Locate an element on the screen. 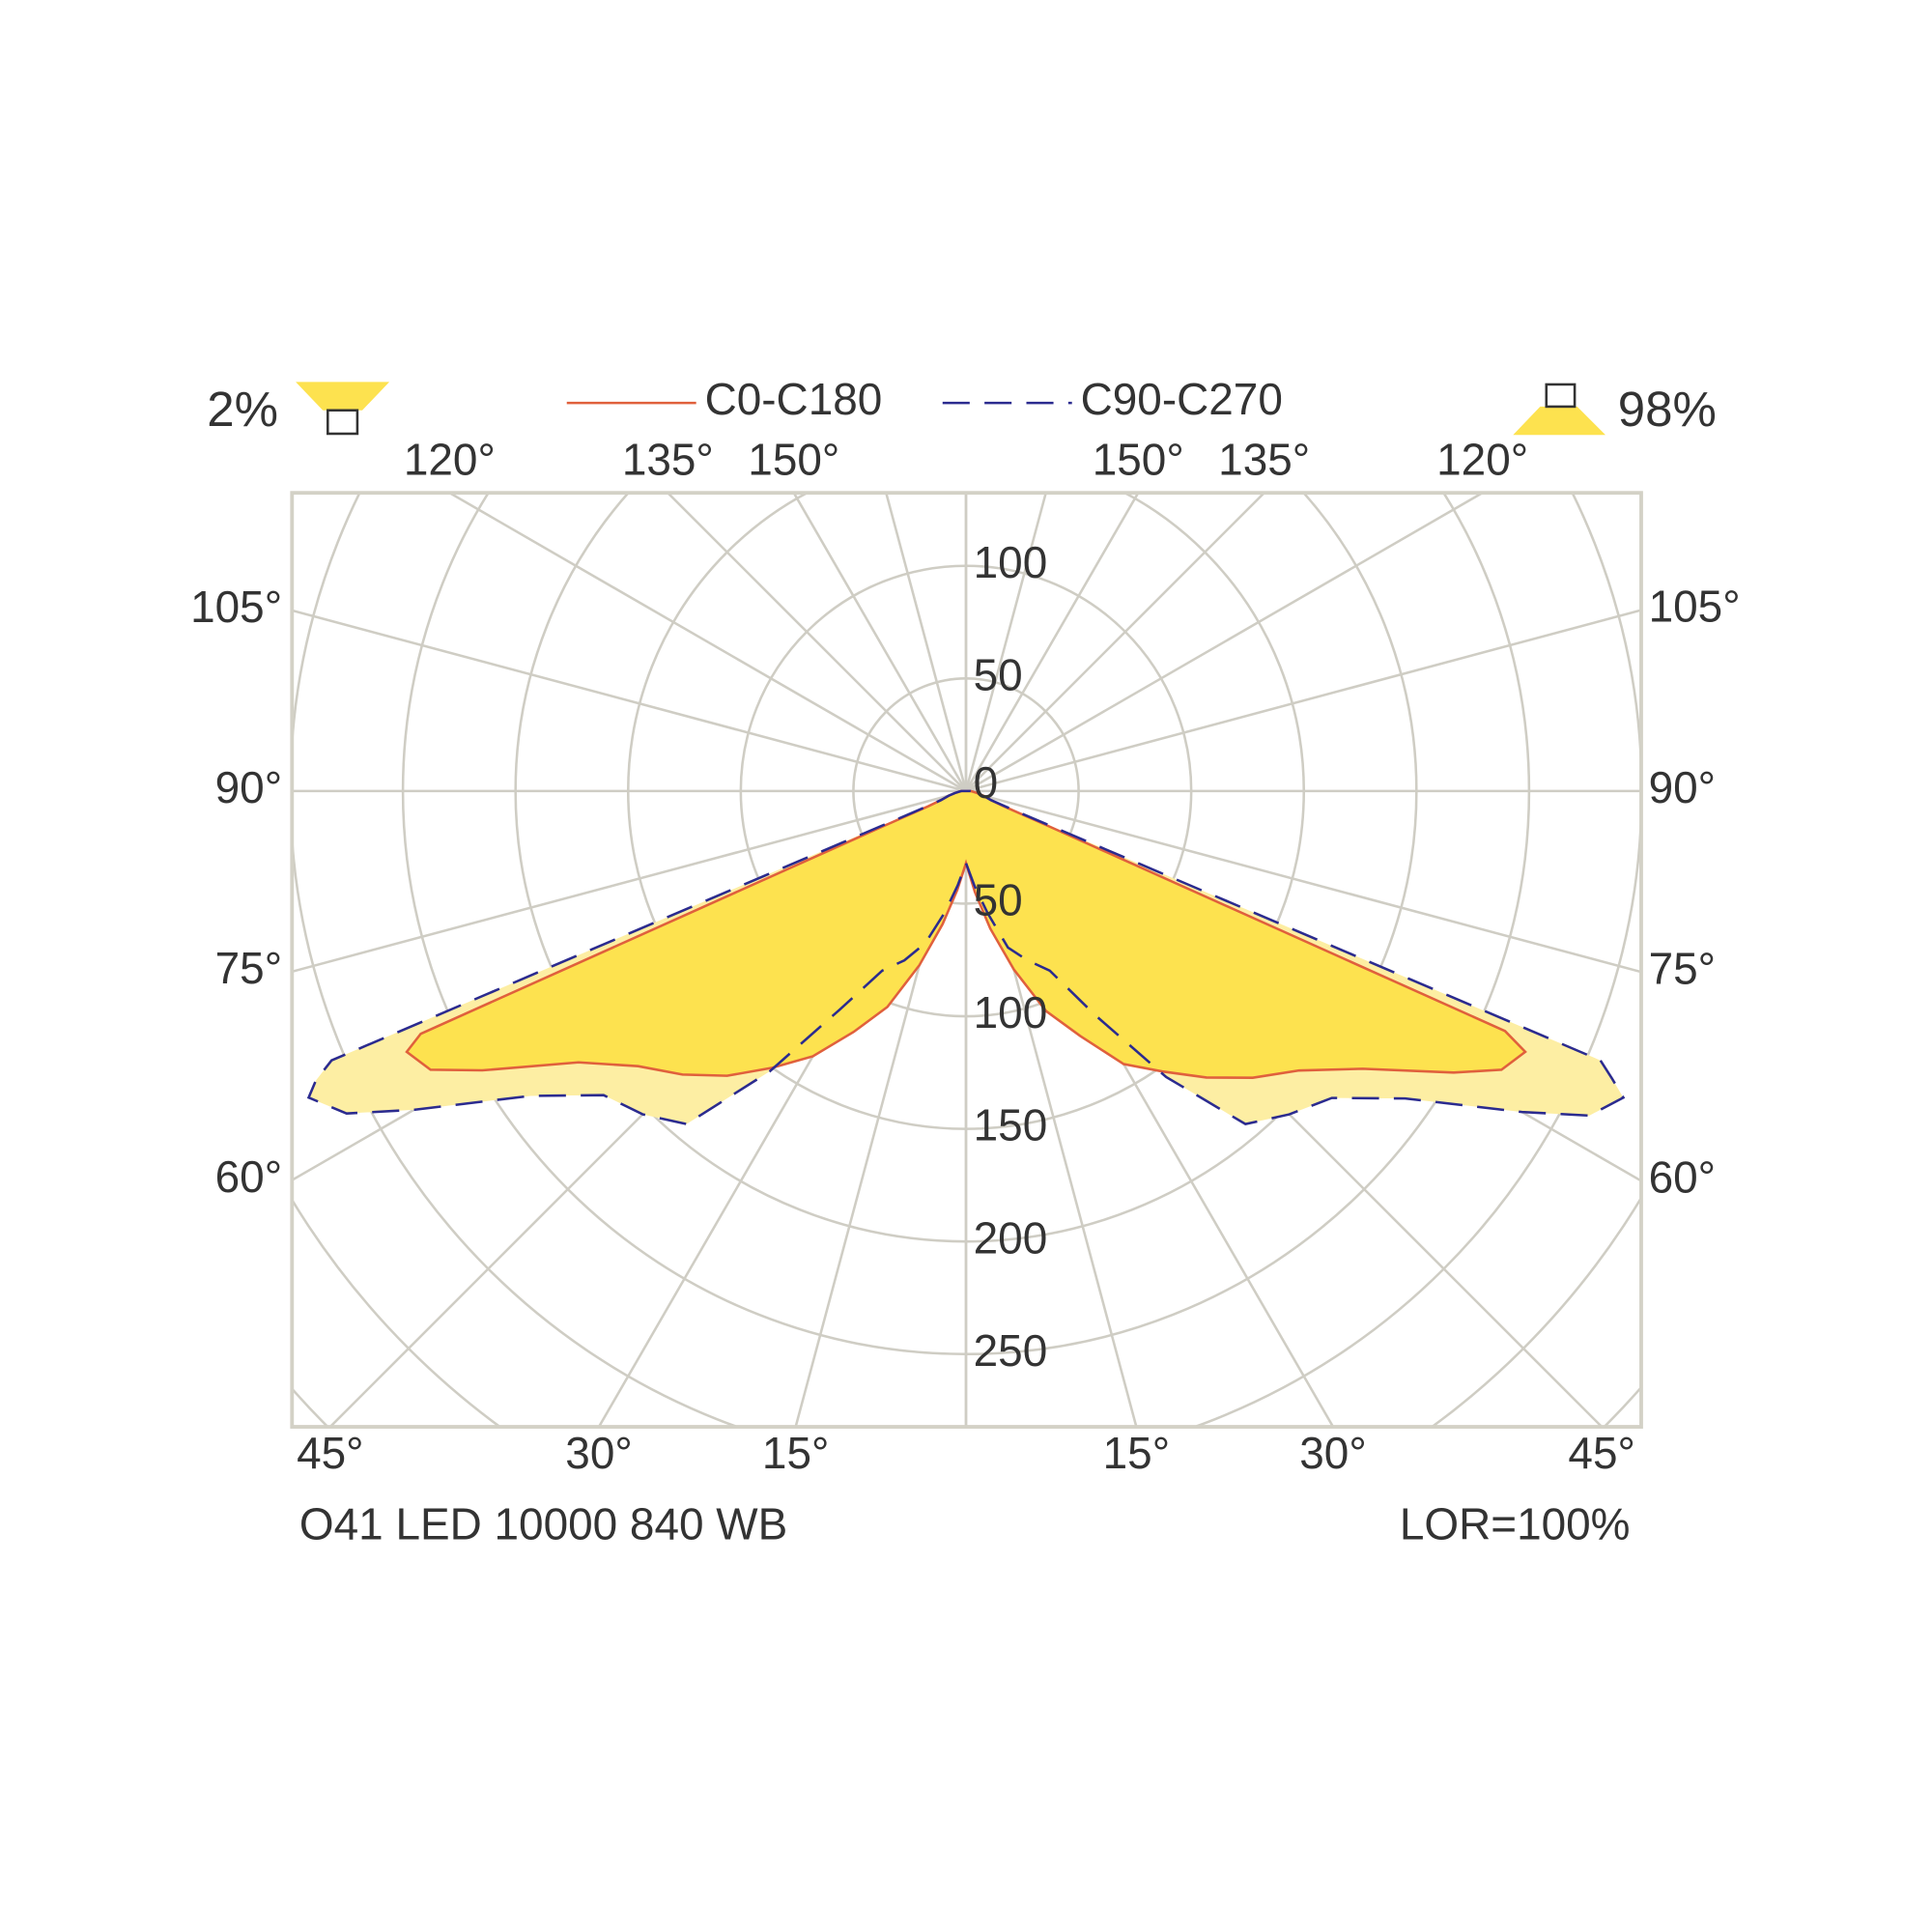  upward-label: 2% is located at coordinates (242, 409).